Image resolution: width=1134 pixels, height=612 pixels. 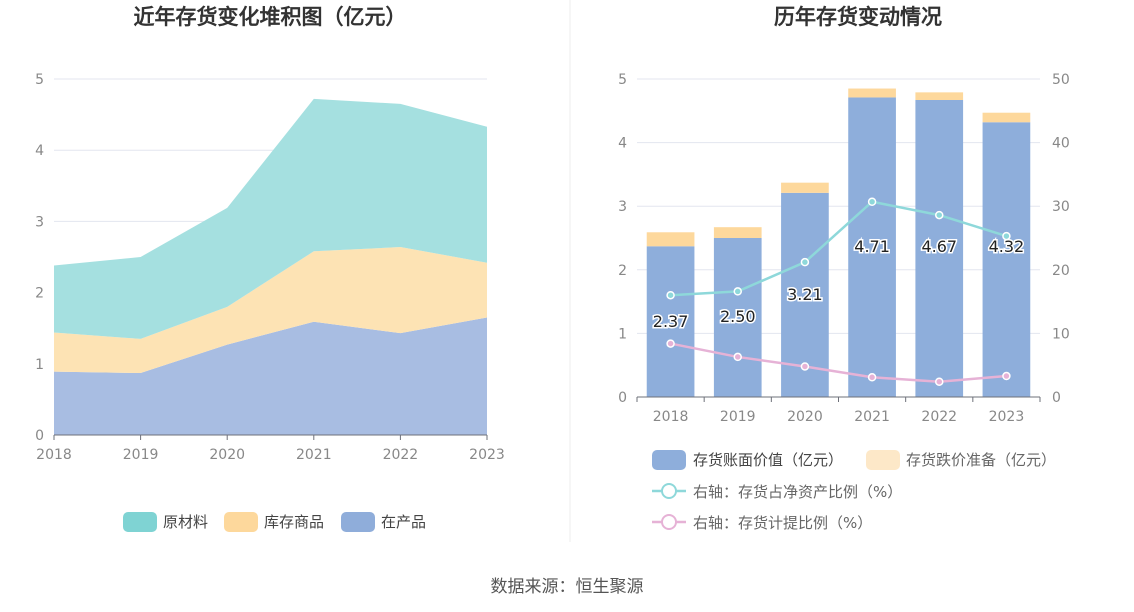 I want to click on bar-data-label: 2.37, so click(x=671, y=321).